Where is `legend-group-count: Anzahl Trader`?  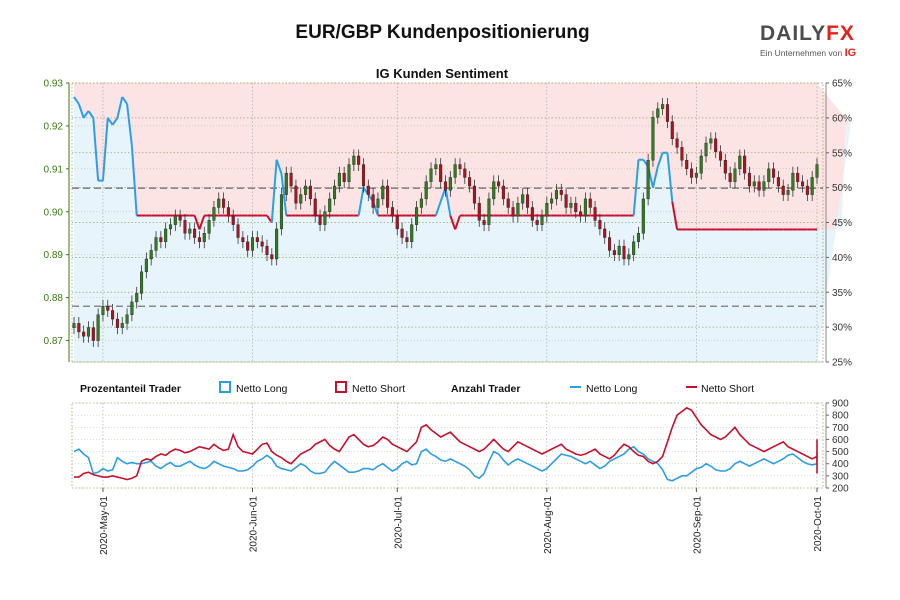
legend-group-count: Anzahl Trader is located at coordinates (485, 389).